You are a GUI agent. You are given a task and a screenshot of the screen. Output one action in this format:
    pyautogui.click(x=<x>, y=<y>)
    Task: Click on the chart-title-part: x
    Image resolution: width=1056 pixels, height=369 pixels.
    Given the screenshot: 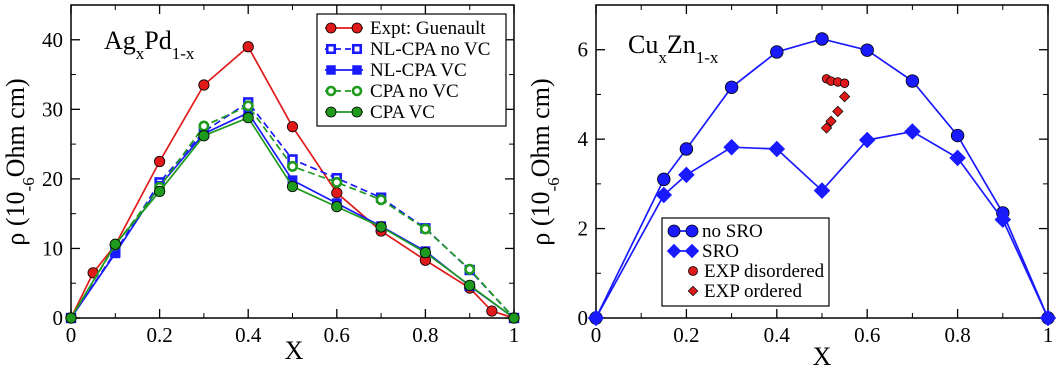 What is the action you would take?
    pyautogui.click(x=140, y=53)
    